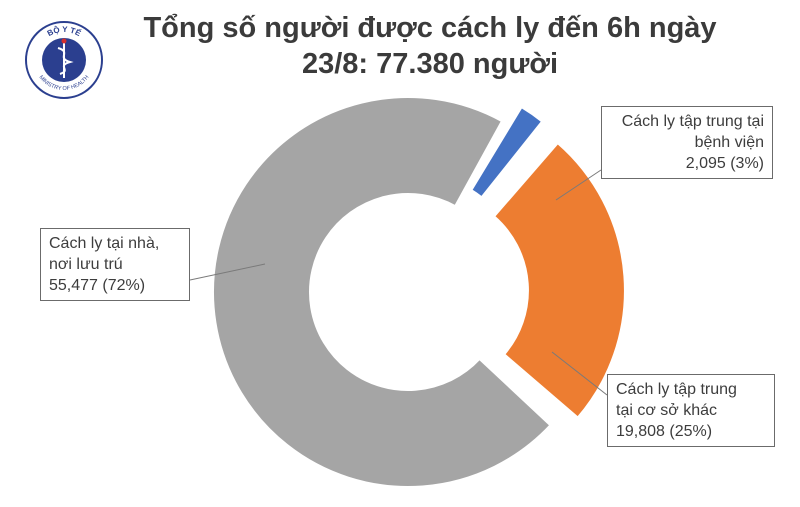 This screenshot has width=800, height=507. I want to click on callout-hospital-line1: Cách ly tập trung tại, so click(692, 121).